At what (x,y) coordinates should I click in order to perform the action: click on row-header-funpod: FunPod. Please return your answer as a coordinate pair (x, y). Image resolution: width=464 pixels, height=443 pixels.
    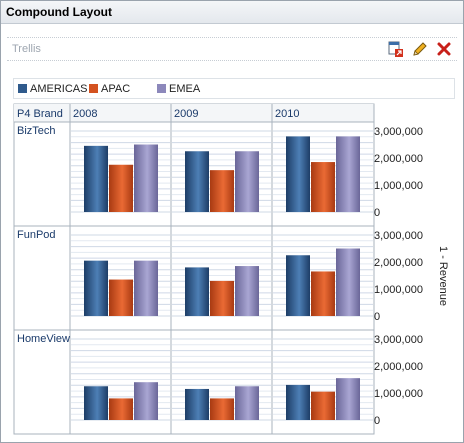
    Looking at the image, I should click on (36, 235).